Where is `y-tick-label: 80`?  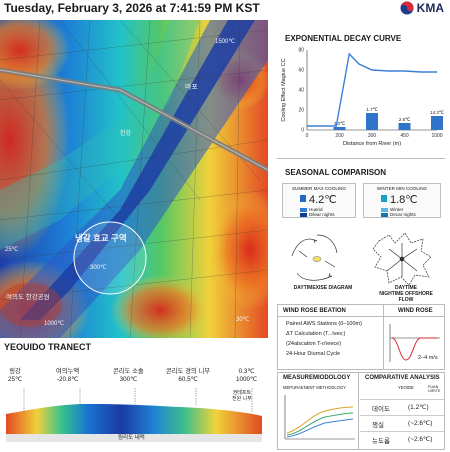 y-tick-label: 80 is located at coordinates (301, 51).